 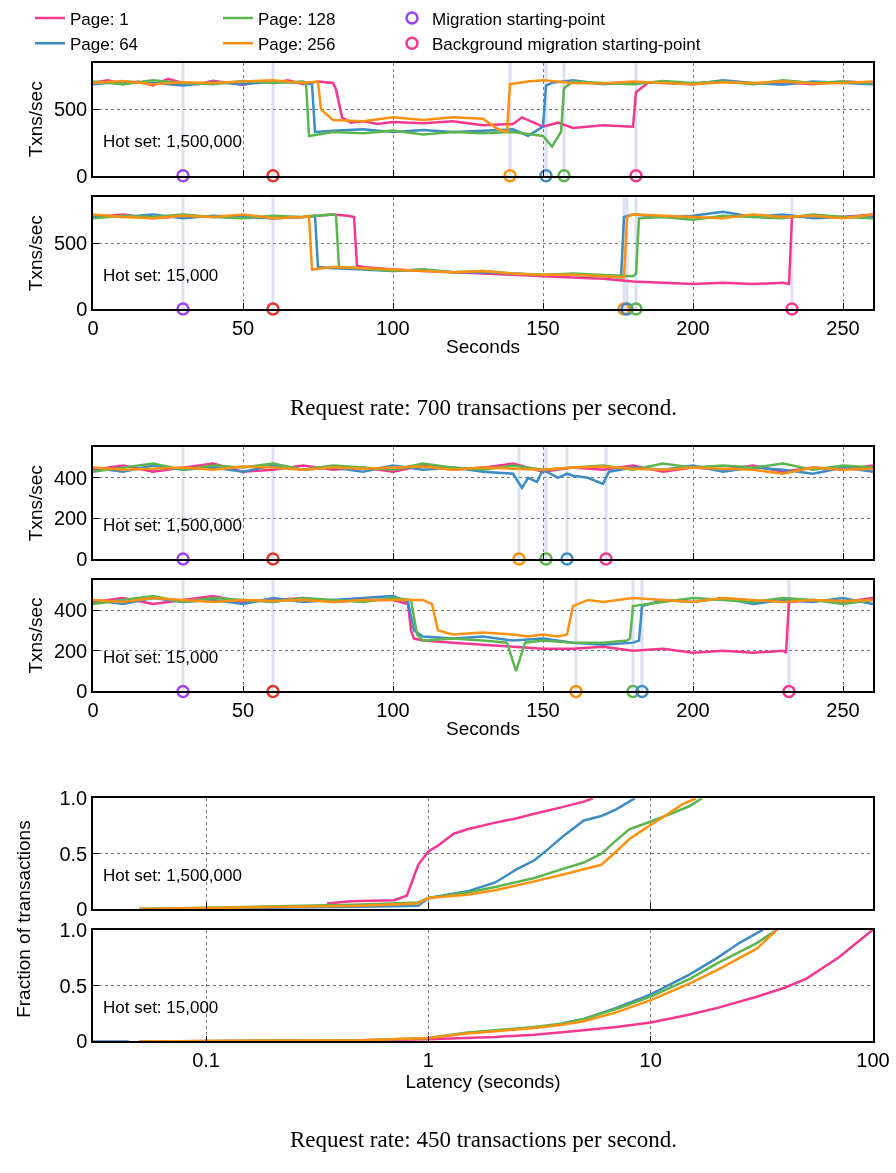 I want to click on legend-label: Page: 1, so click(x=99, y=19).